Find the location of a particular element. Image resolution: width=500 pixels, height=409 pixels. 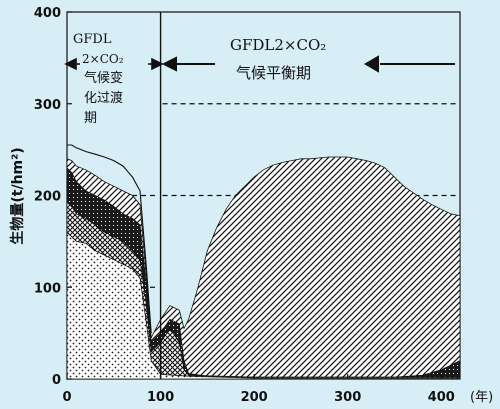

y-axis-label: 生物量(t/hm²) is located at coordinates (17, 195).